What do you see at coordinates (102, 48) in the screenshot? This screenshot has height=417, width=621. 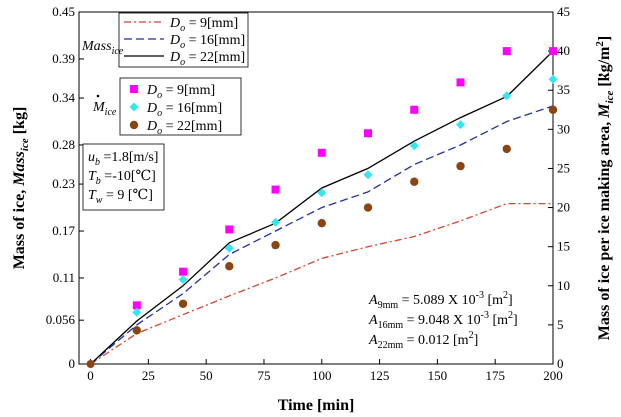 I see `mass-ice-label: Massice` at bounding box center [102, 48].